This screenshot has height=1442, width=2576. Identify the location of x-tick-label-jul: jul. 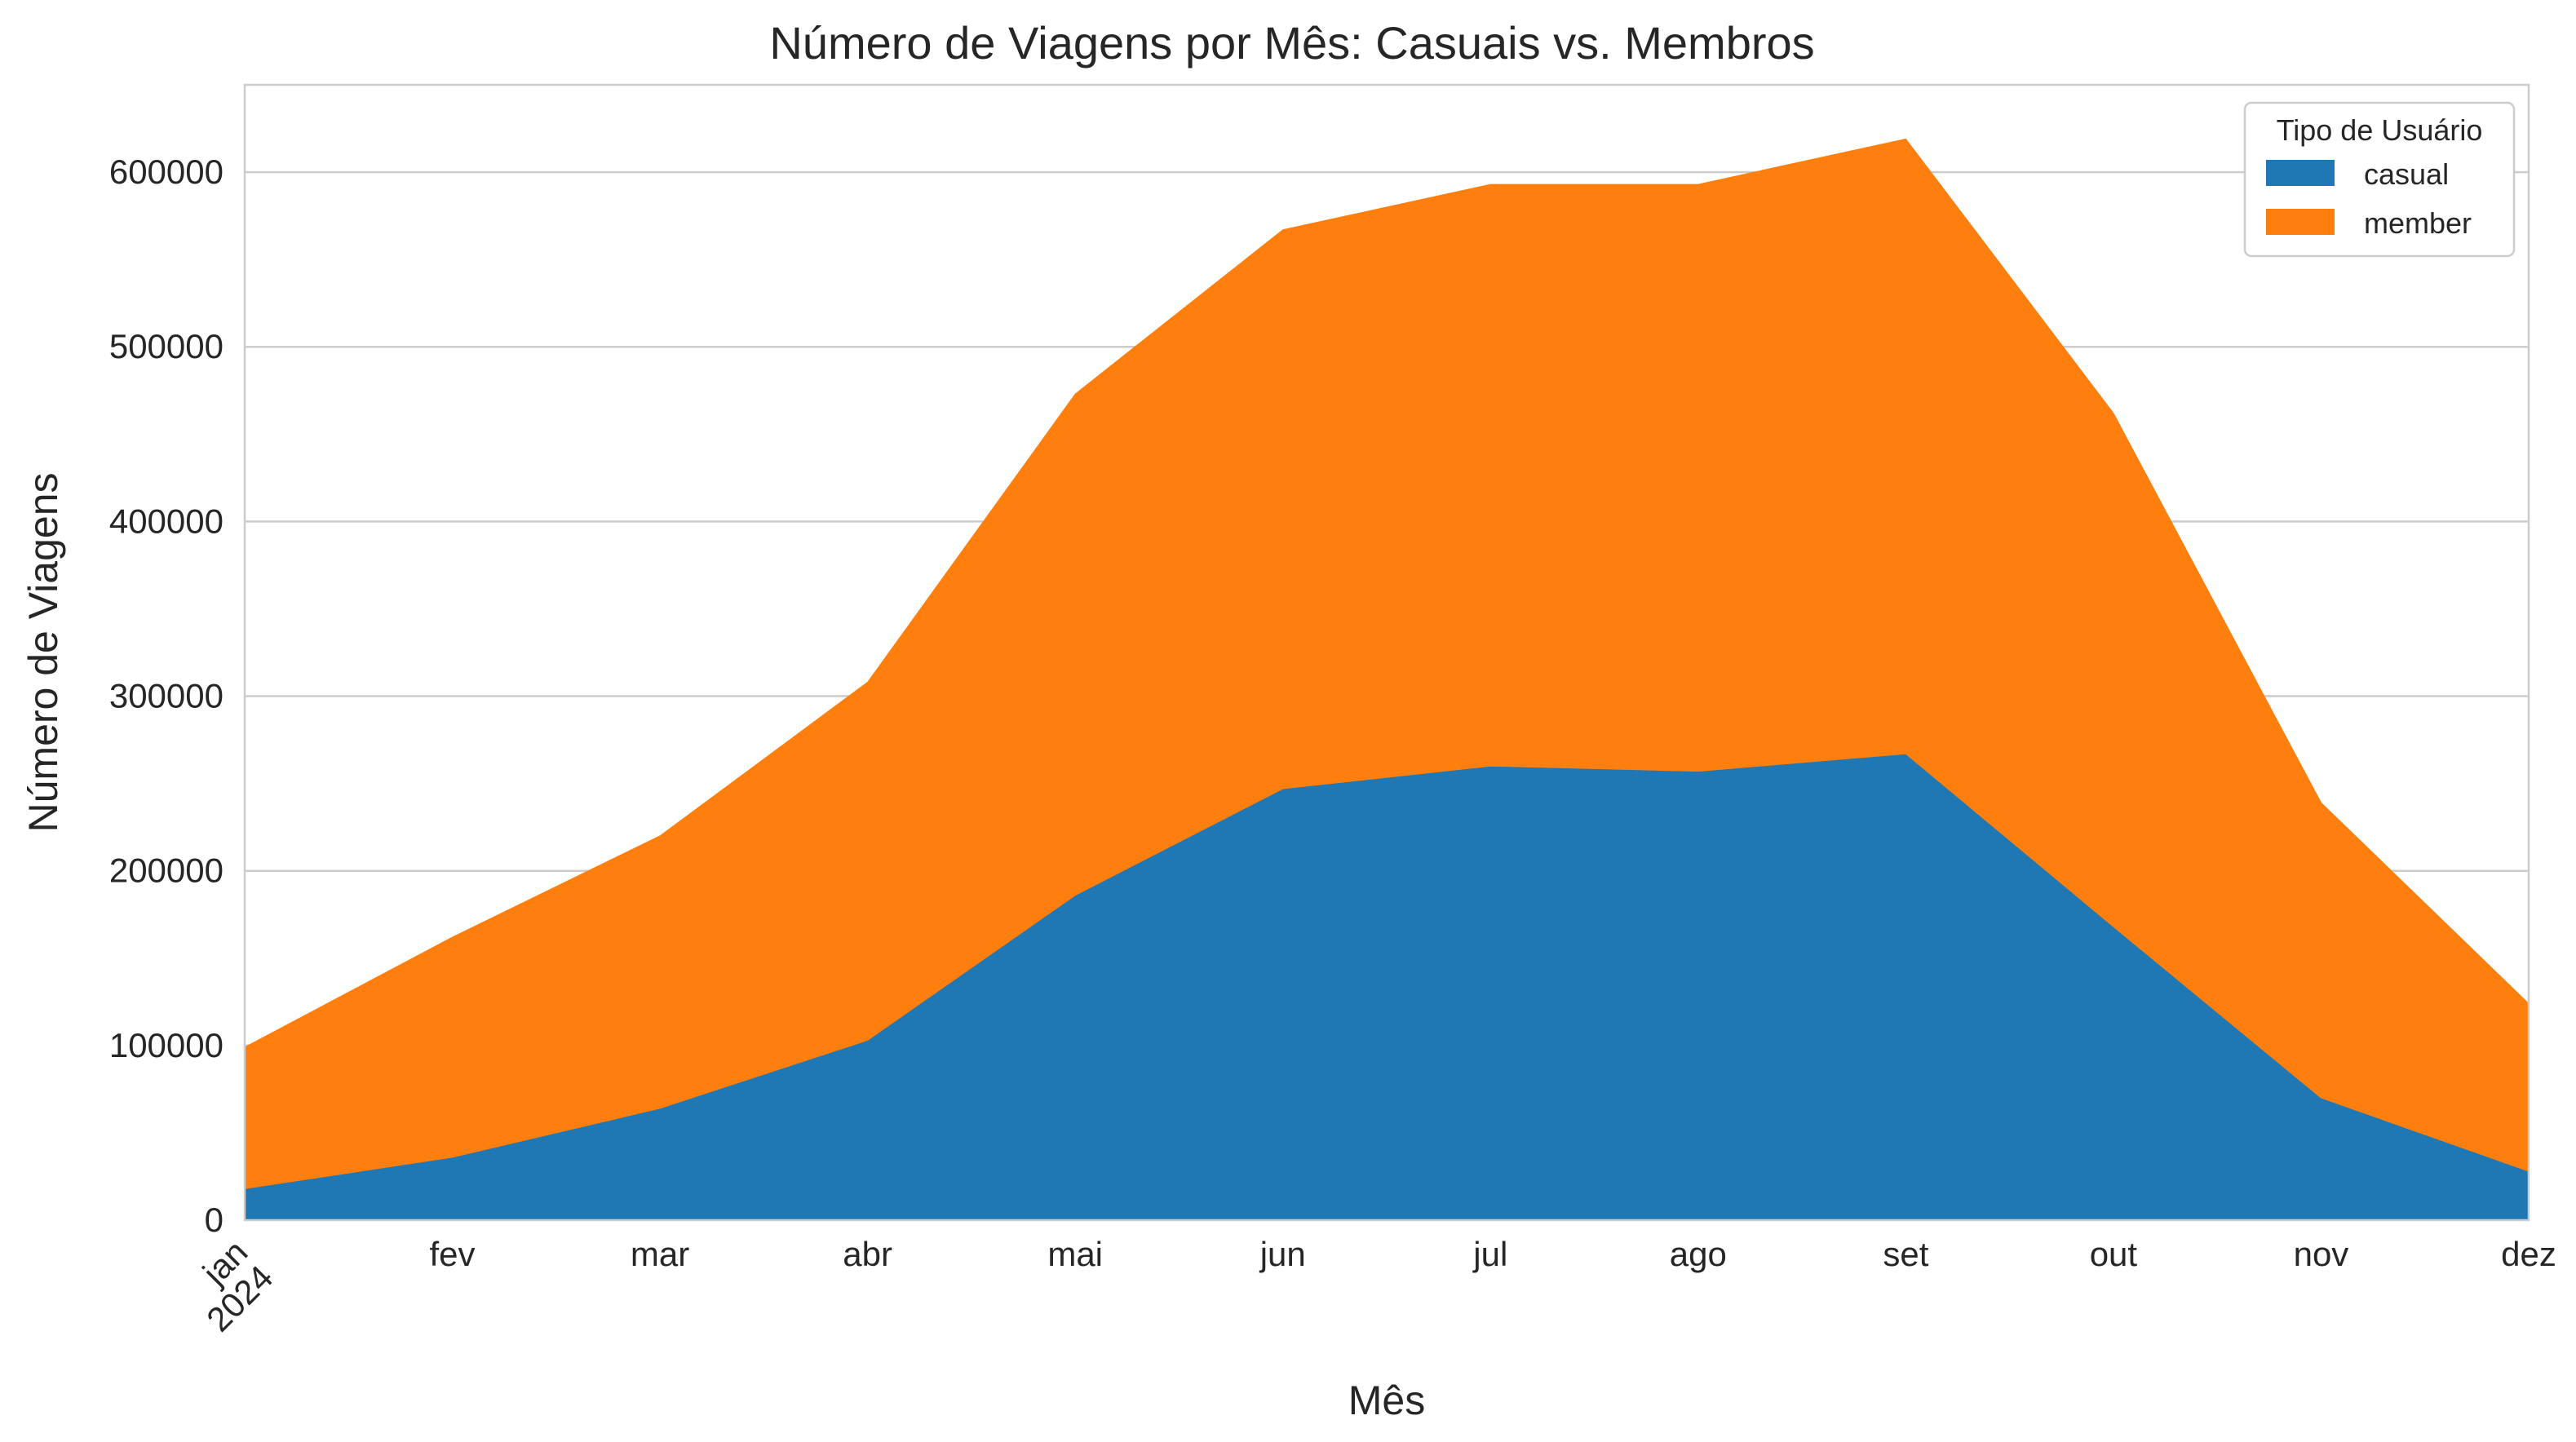
(1489, 1254).